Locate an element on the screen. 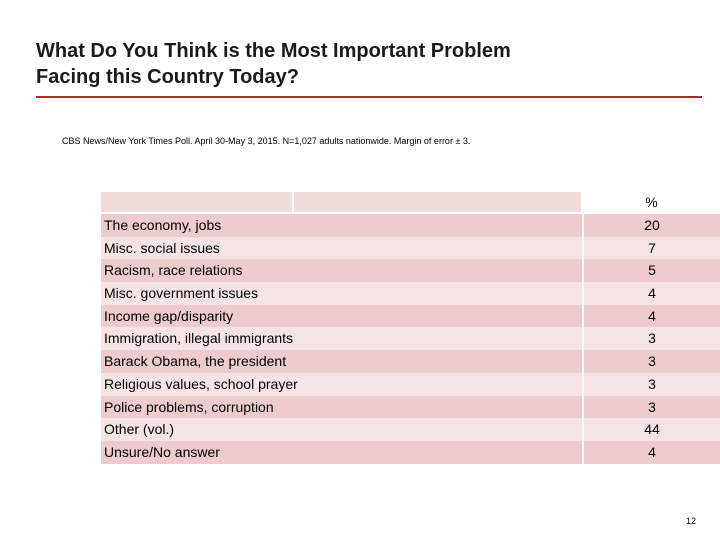 The height and width of the screenshot is (540, 720). row-value: 44 is located at coordinates (652, 429).